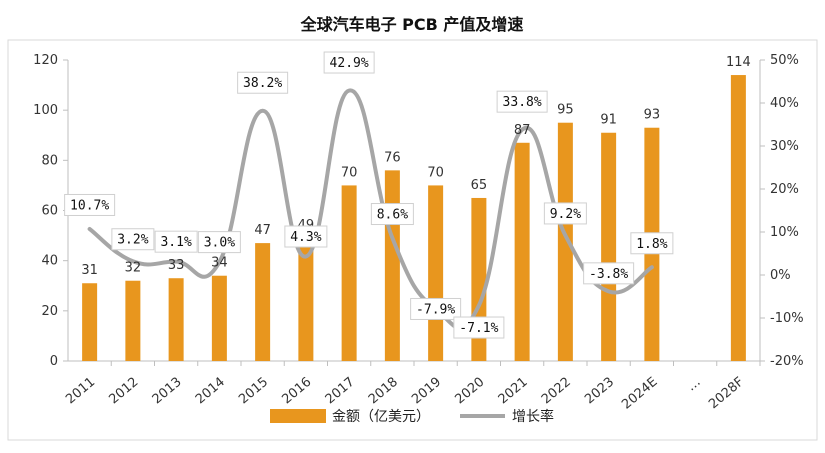 This screenshot has width=825, height=453. Describe the element at coordinates (49, 261) in the screenshot. I see `y-left-tick-label: 40` at that location.